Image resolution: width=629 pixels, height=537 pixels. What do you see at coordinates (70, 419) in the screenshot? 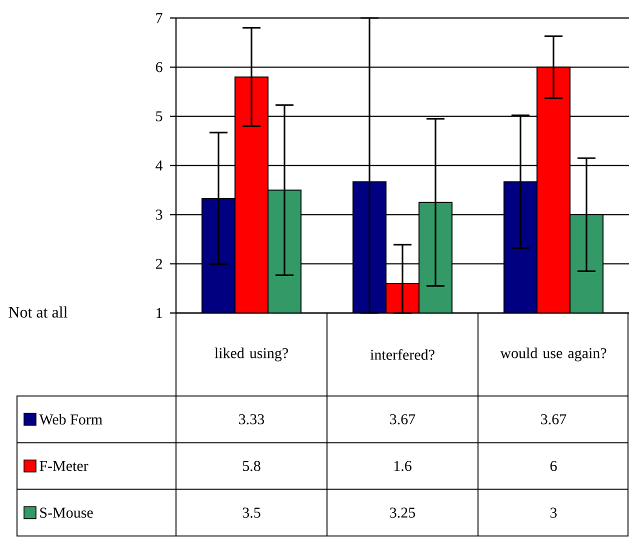
I see `legend-label: Web Form` at bounding box center [70, 419].